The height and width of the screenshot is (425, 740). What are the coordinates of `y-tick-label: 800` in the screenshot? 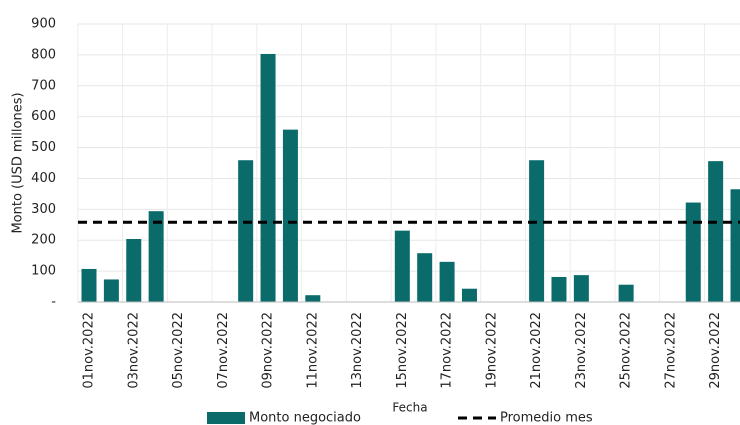 It's located at (43, 54).